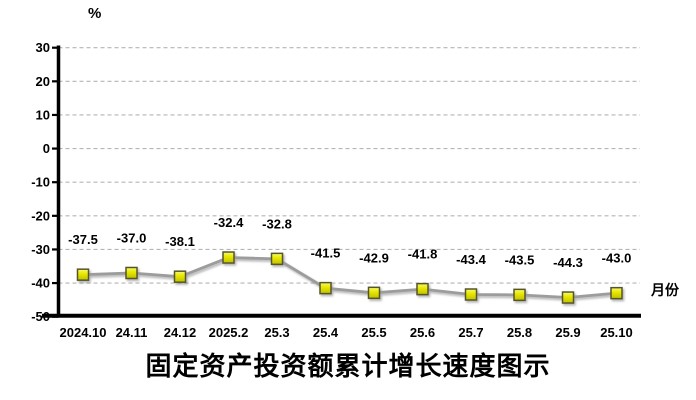 The width and height of the screenshot is (696, 400). I want to click on x-axis-tick-label: 25.7, so click(470, 332).